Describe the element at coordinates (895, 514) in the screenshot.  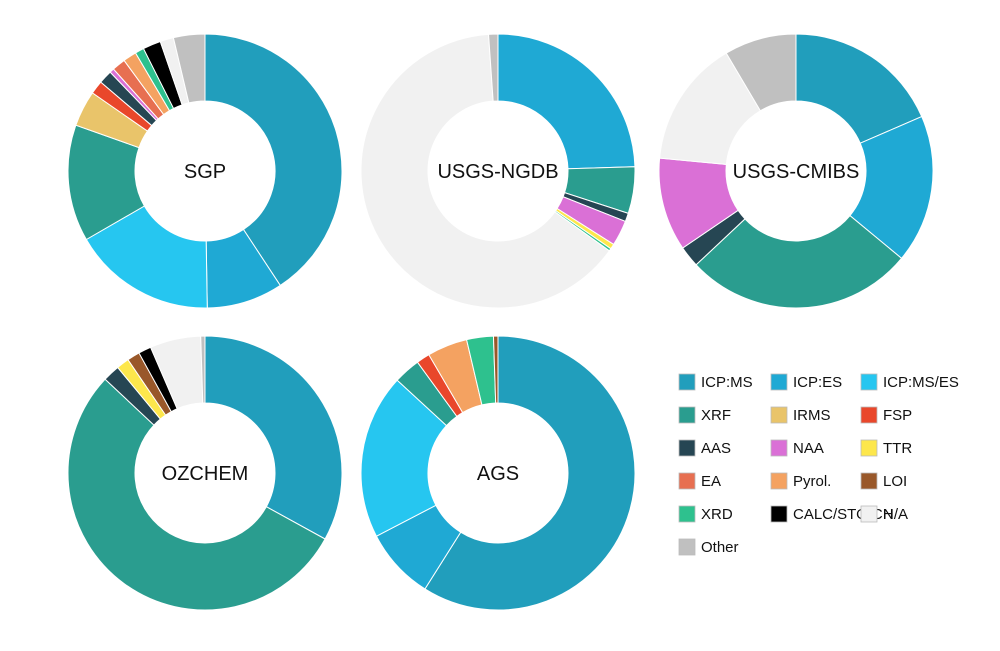
I see `legend-label-n-a: N/A` at that location.